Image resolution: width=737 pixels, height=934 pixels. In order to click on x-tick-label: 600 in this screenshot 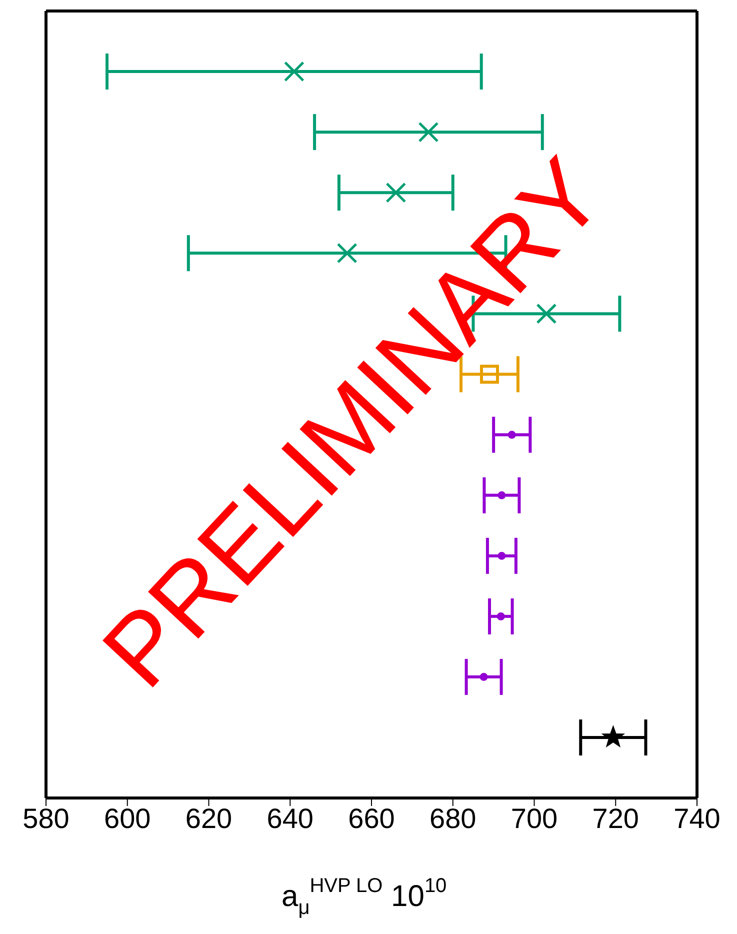, I will do `click(127, 818)`.